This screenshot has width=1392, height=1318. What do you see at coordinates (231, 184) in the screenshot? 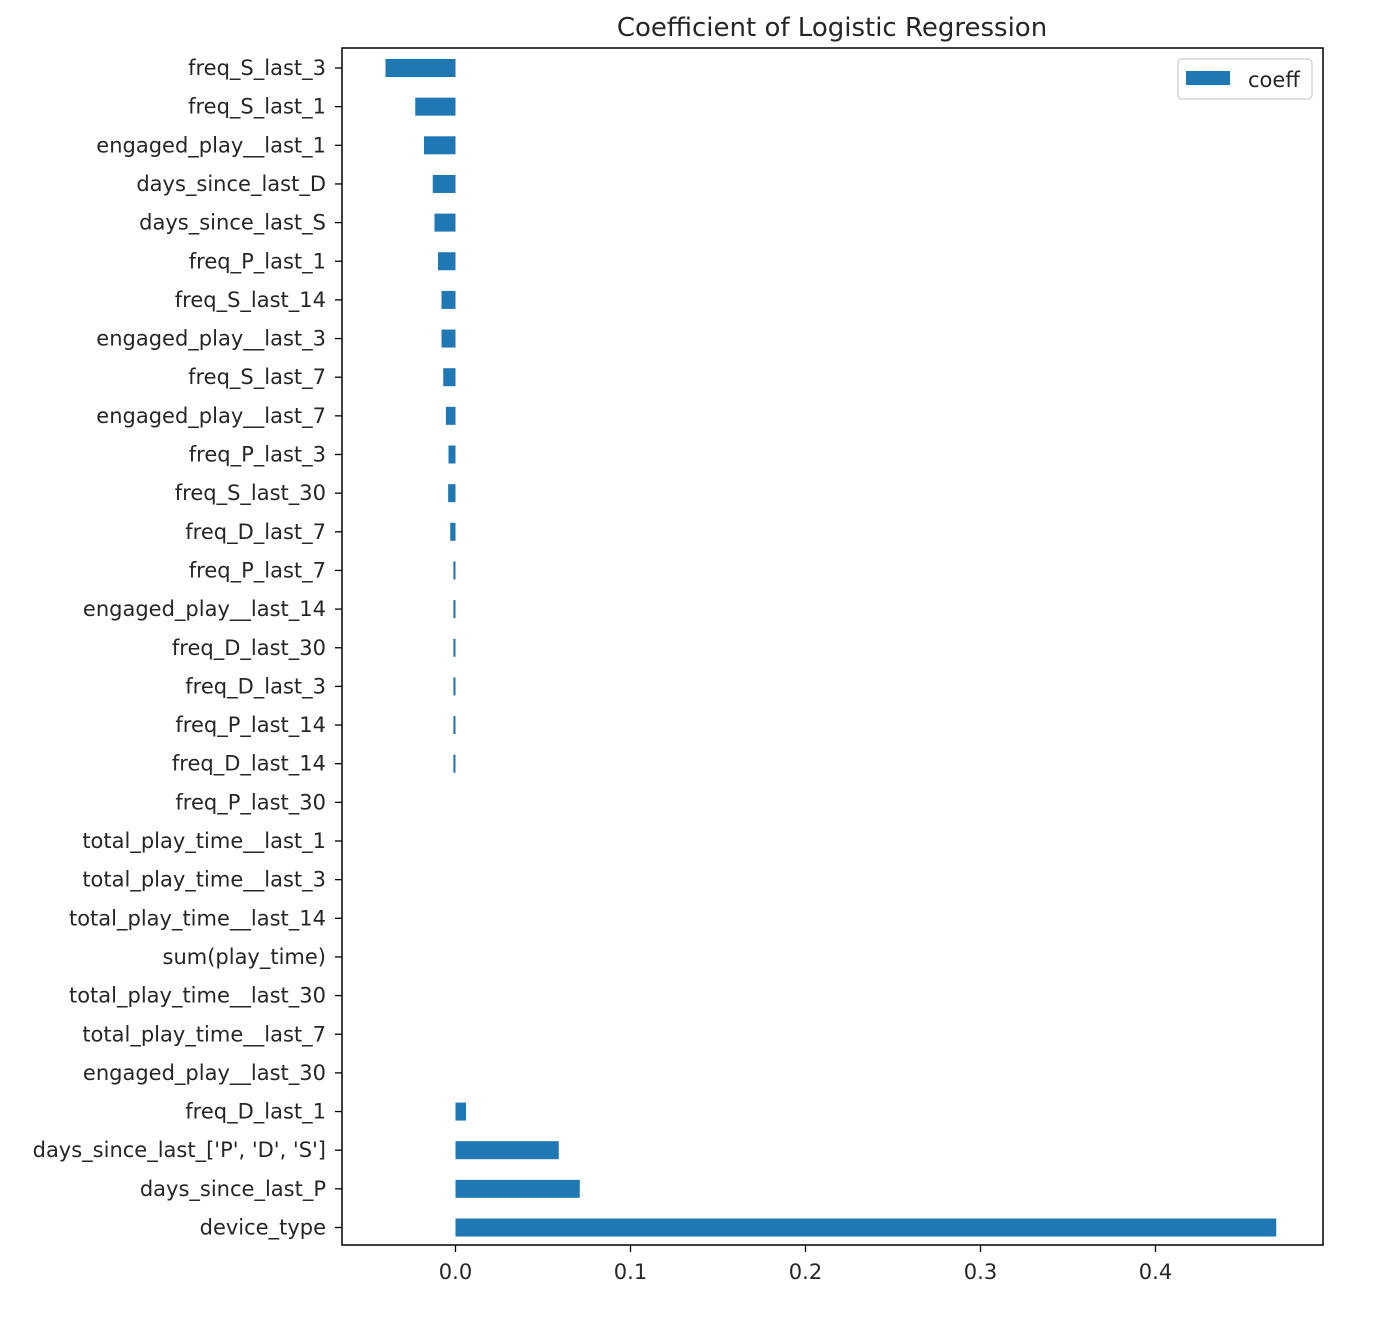
I see `y-tick-label: days_since_last_D` at bounding box center [231, 184].